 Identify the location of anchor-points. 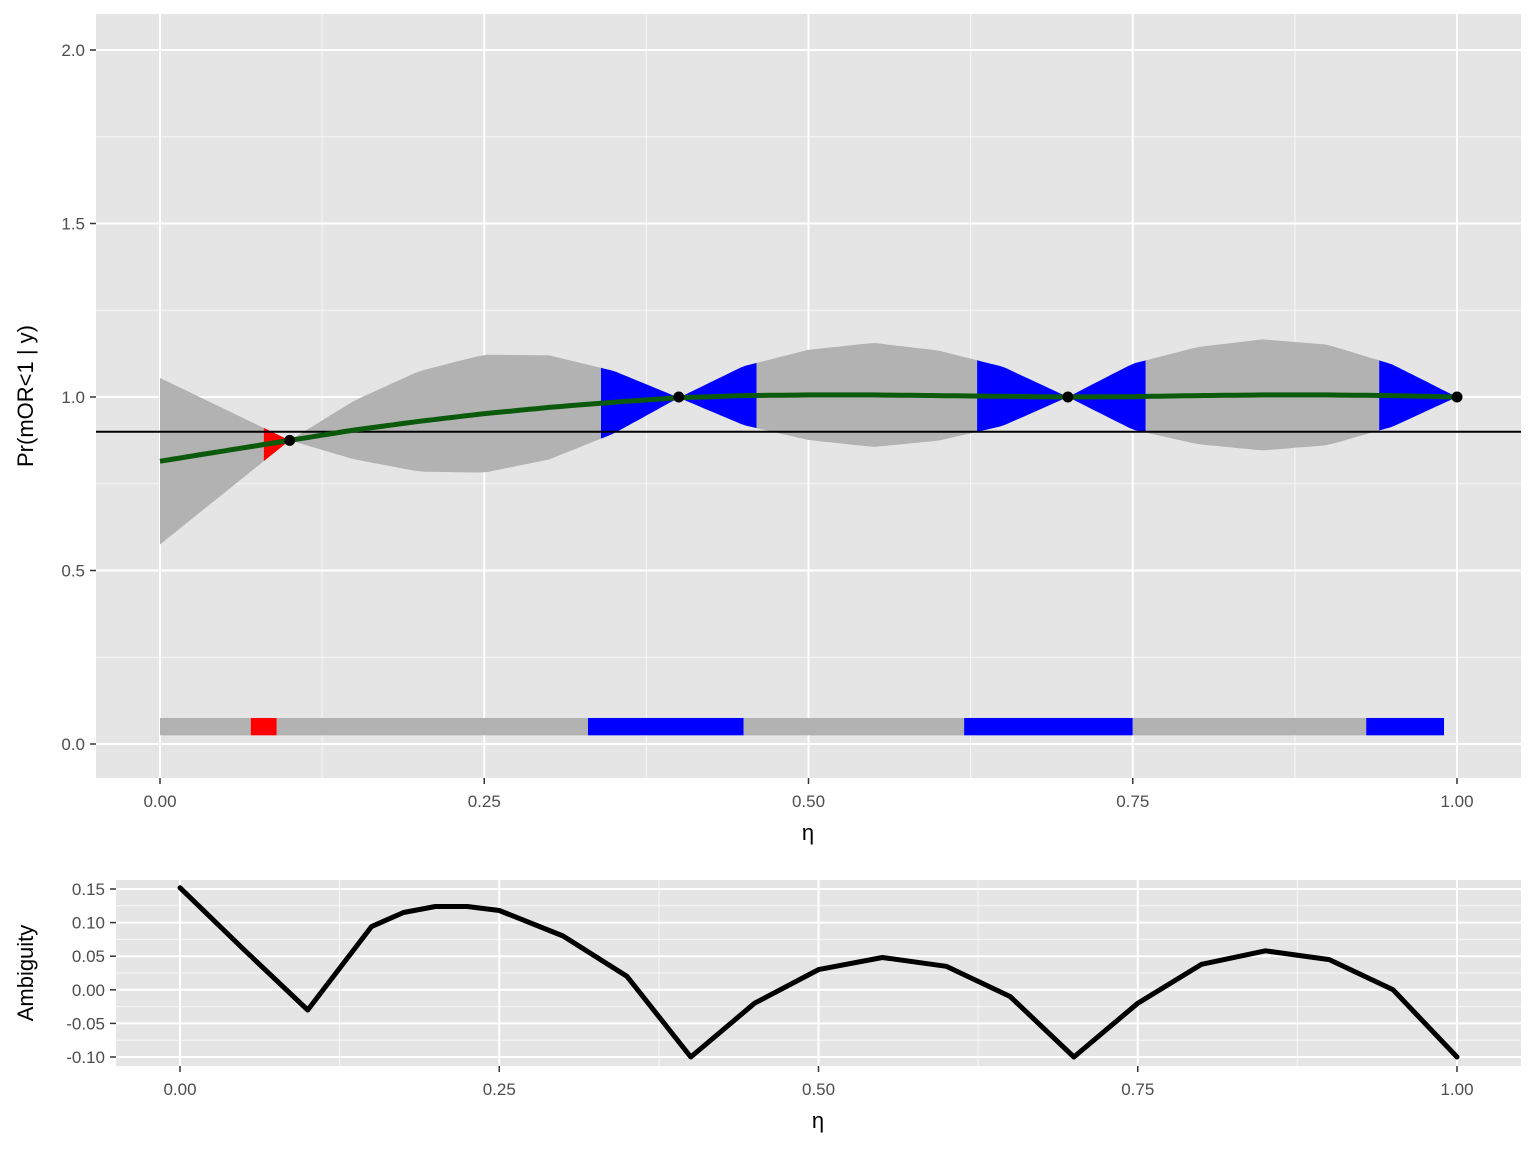
(873, 418).